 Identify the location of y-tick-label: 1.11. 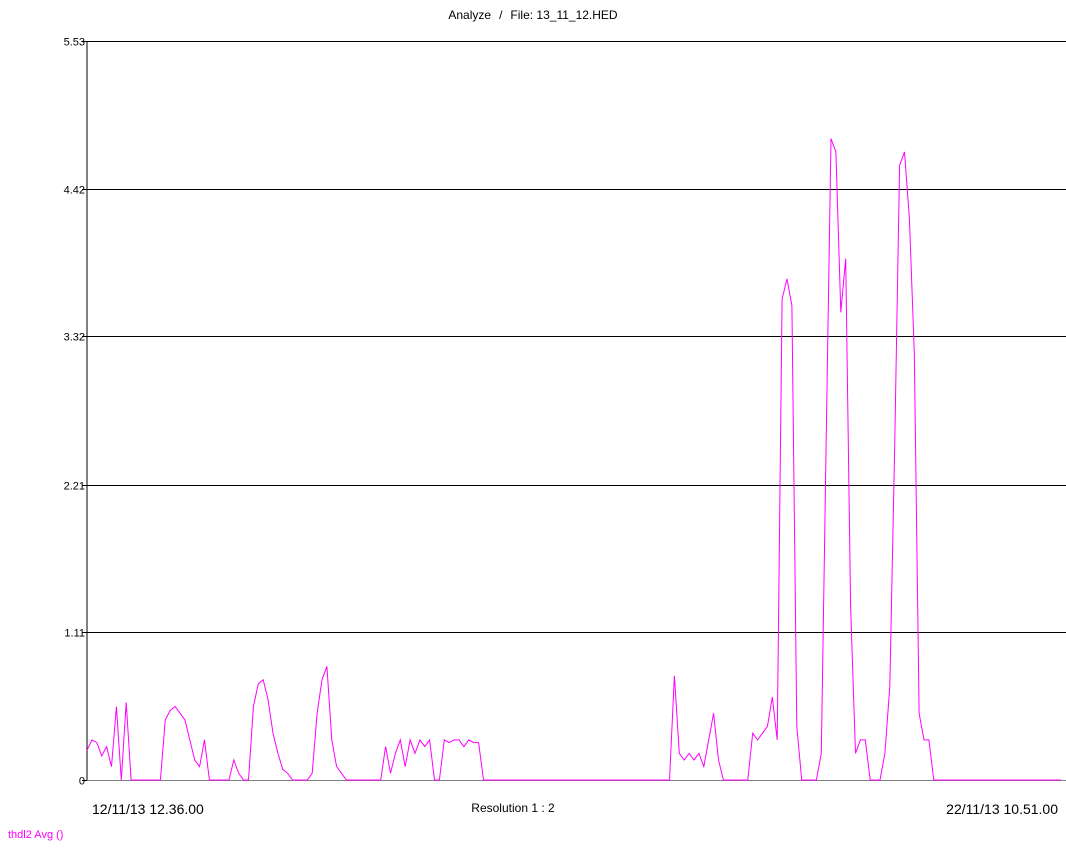
(74, 634).